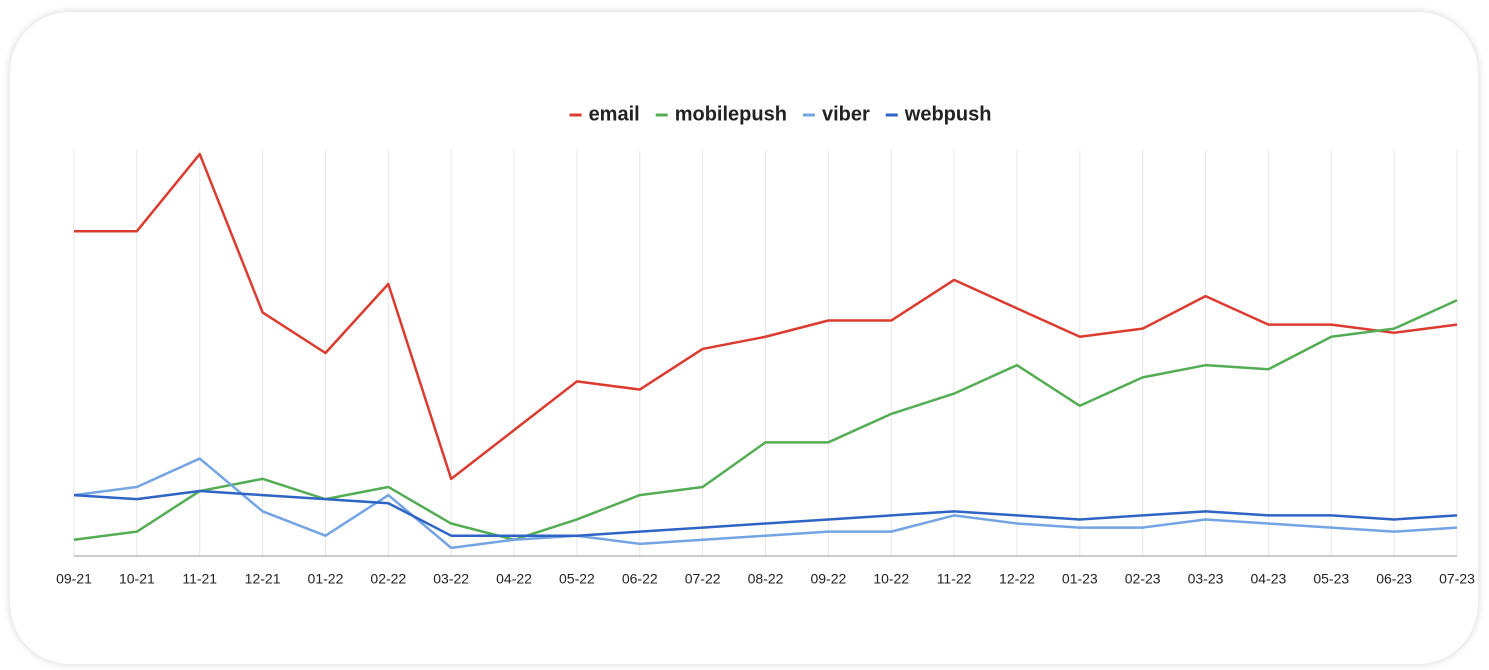 This screenshot has height=670, width=1489. Describe the element at coordinates (199, 579) in the screenshot. I see `x-tick-label: 11-21` at that location.